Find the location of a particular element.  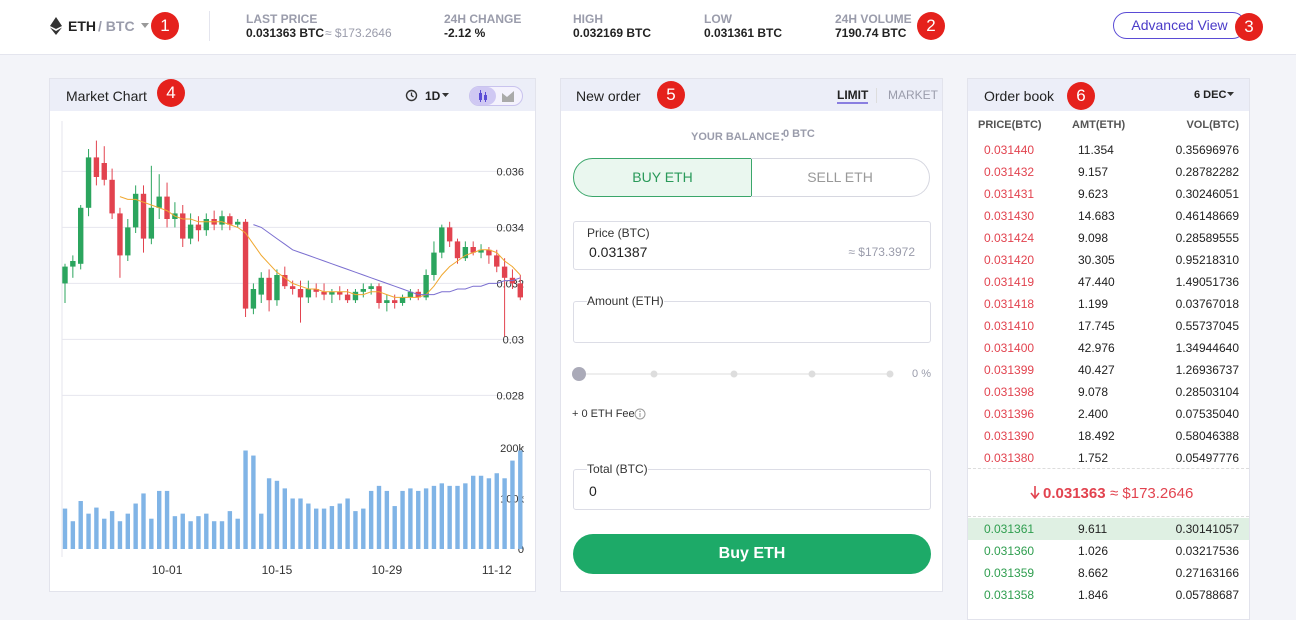

order-cell: 0.031410 is located at coordinates (1009, 326).